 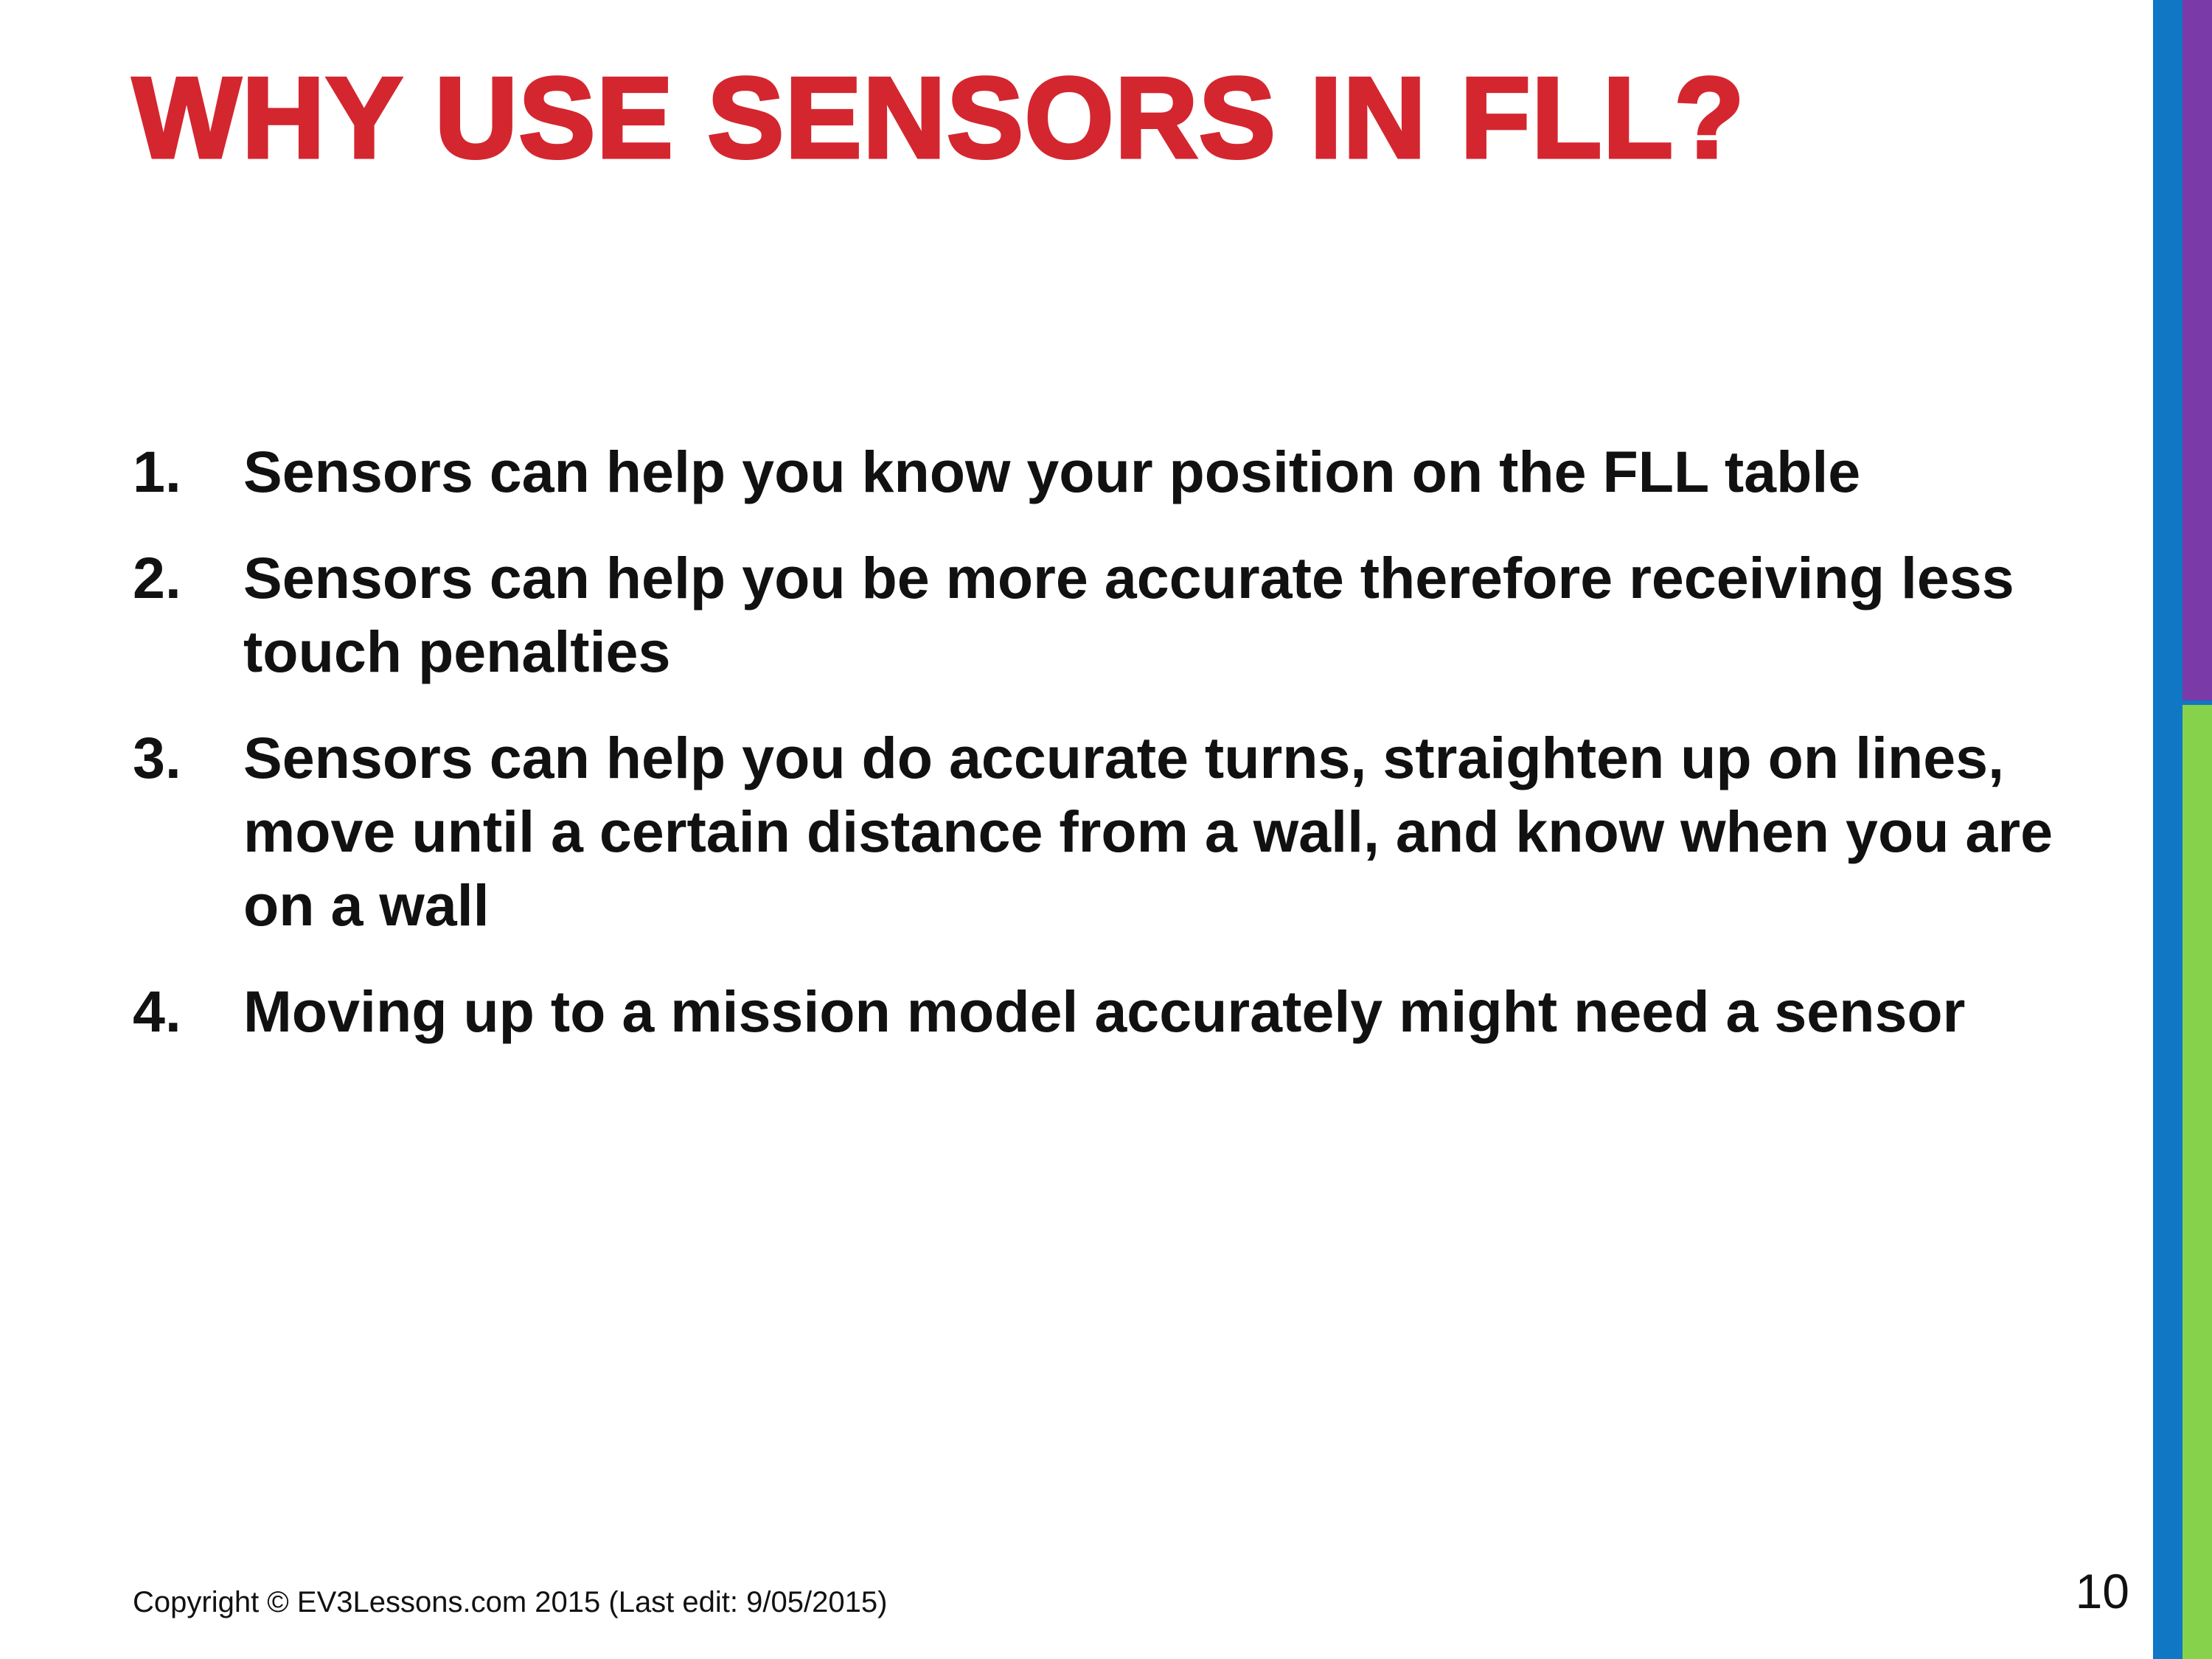 What do you see at coordinates (938, 118) in the screenshot?
I see `slide-title: WHY USE SENSORS IN FLL?` at bounding box center [938, 118].